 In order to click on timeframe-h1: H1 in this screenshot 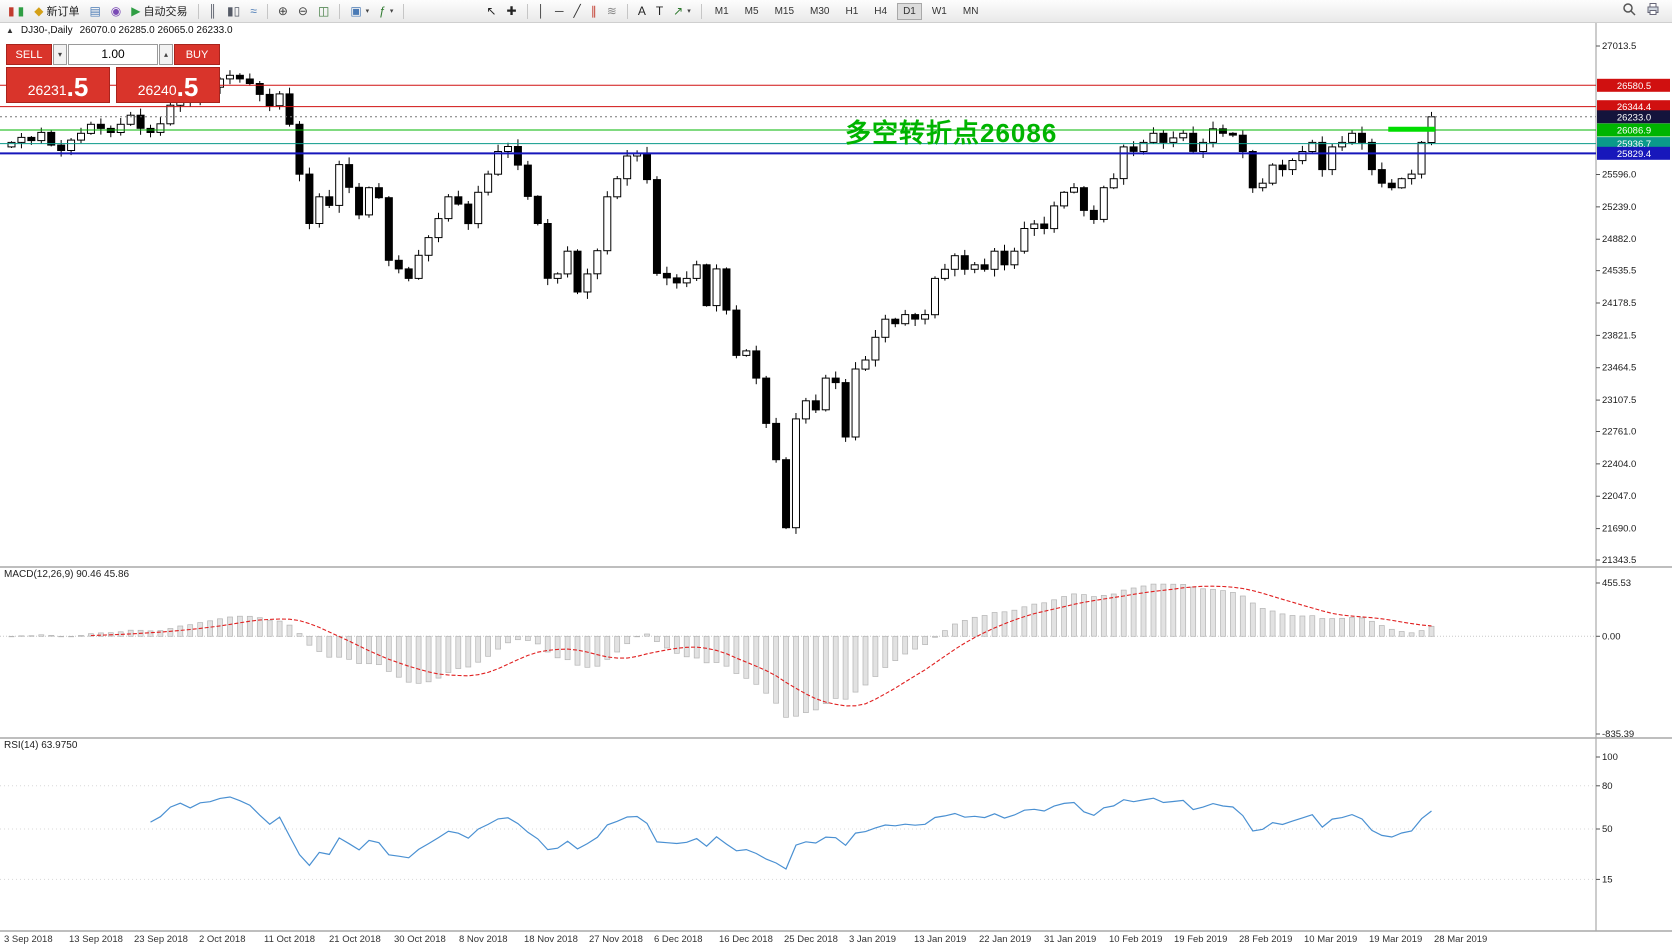, I will do `click(852, 11)`.